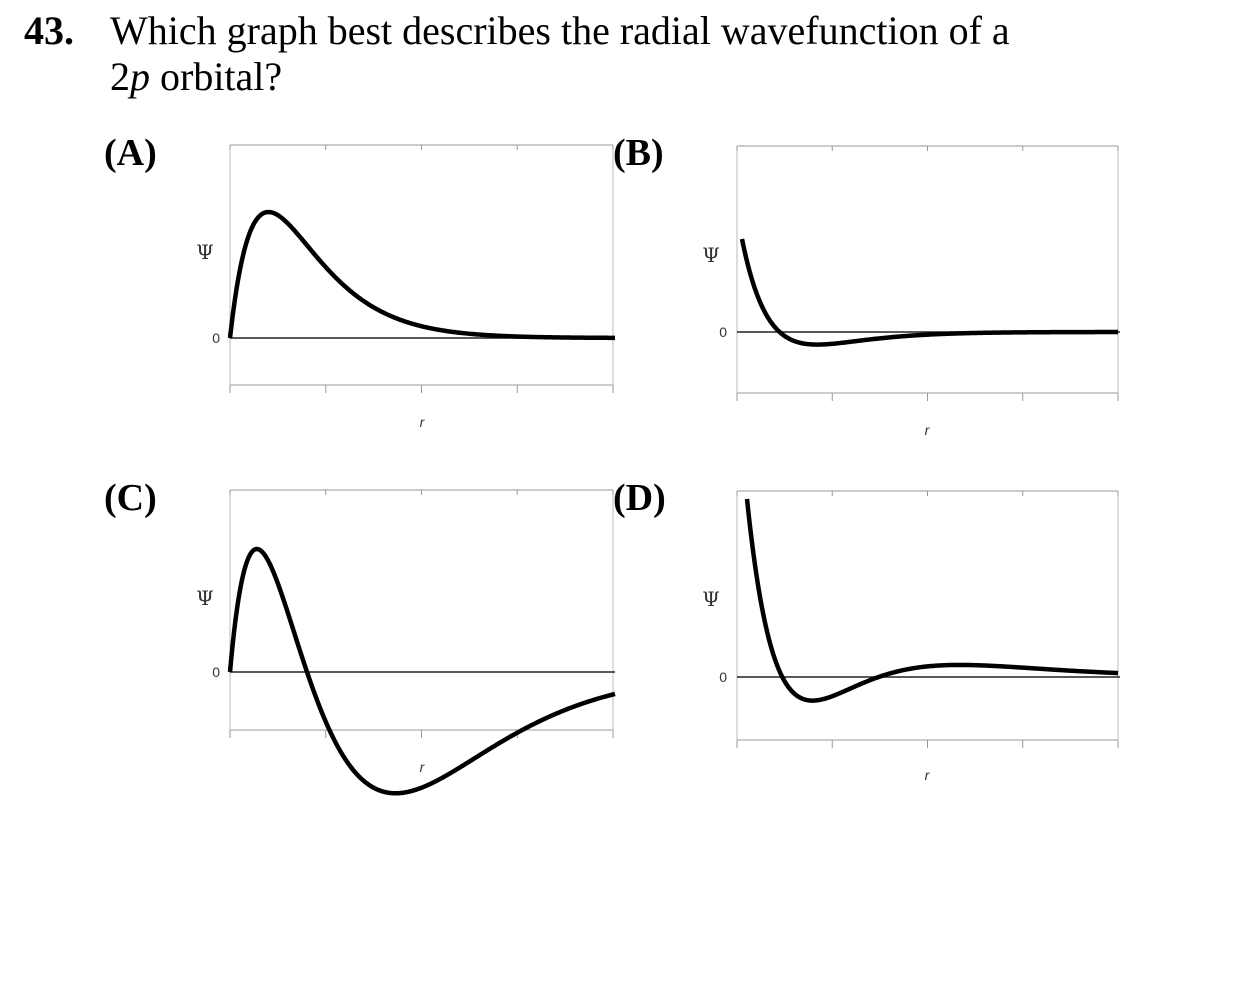 The height and width of the screenshot is (982, 1238). What do you see at coordinates (130, 153) in the screenshot?
I see `option-a-label: (A)` at bounding box center [130, 153].